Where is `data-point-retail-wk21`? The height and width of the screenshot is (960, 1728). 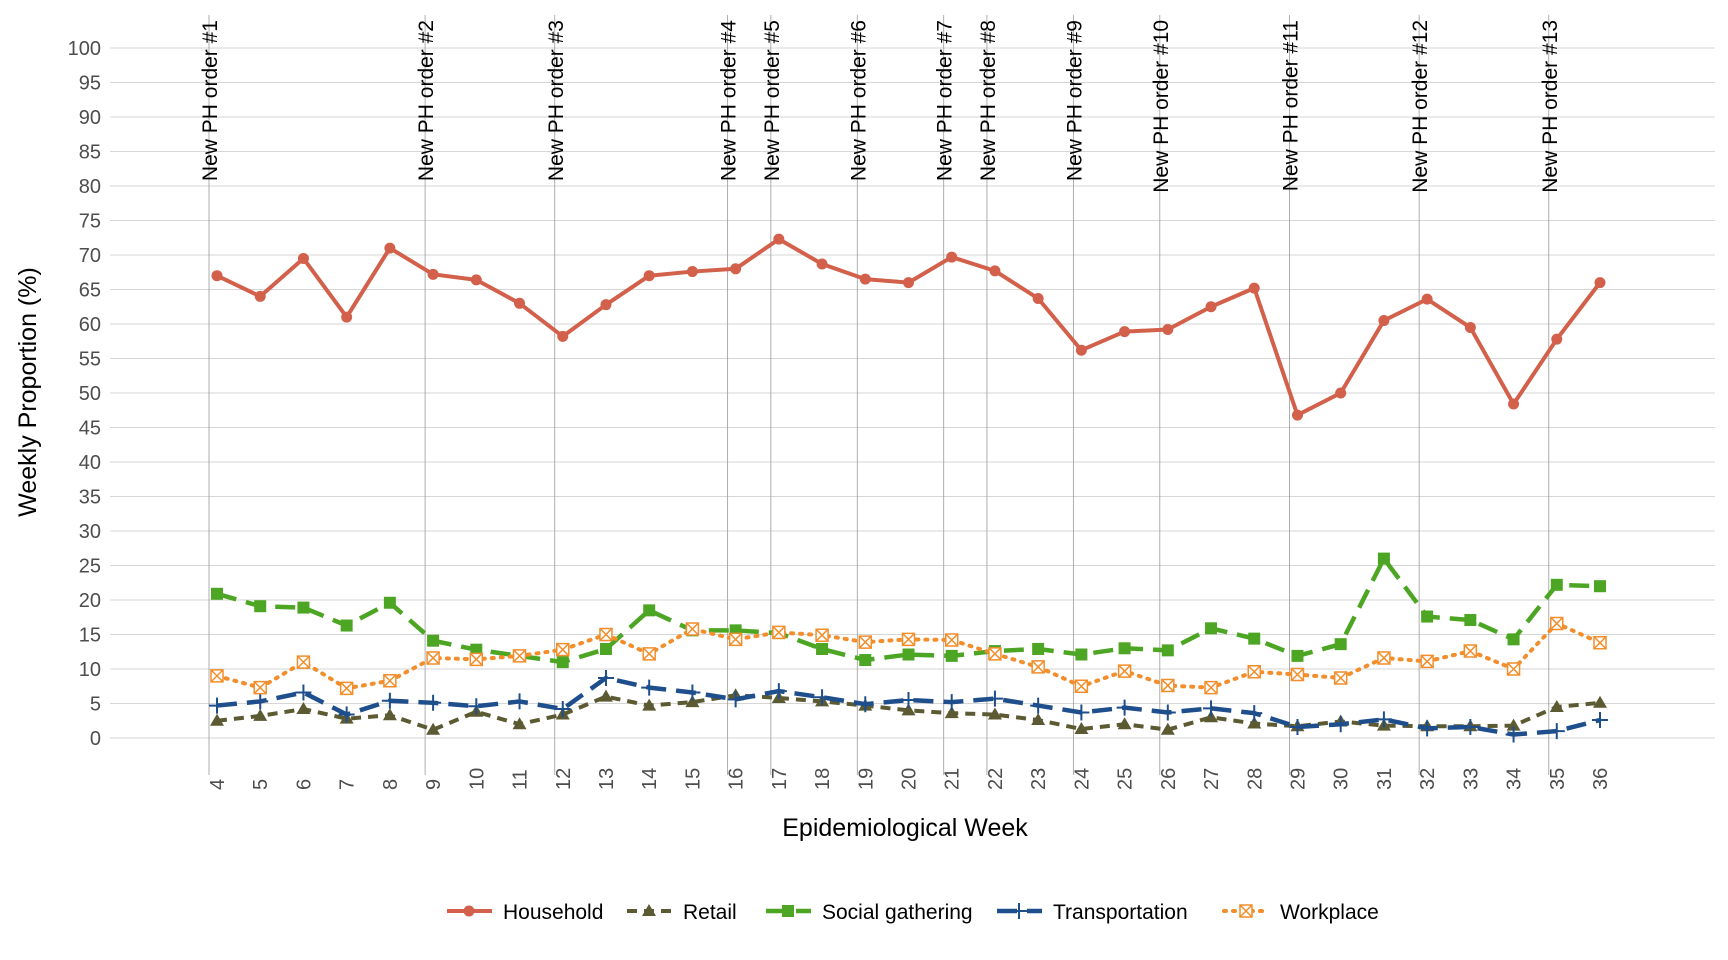
data-point-retail-wk21 is located at coordinates (951, 712).